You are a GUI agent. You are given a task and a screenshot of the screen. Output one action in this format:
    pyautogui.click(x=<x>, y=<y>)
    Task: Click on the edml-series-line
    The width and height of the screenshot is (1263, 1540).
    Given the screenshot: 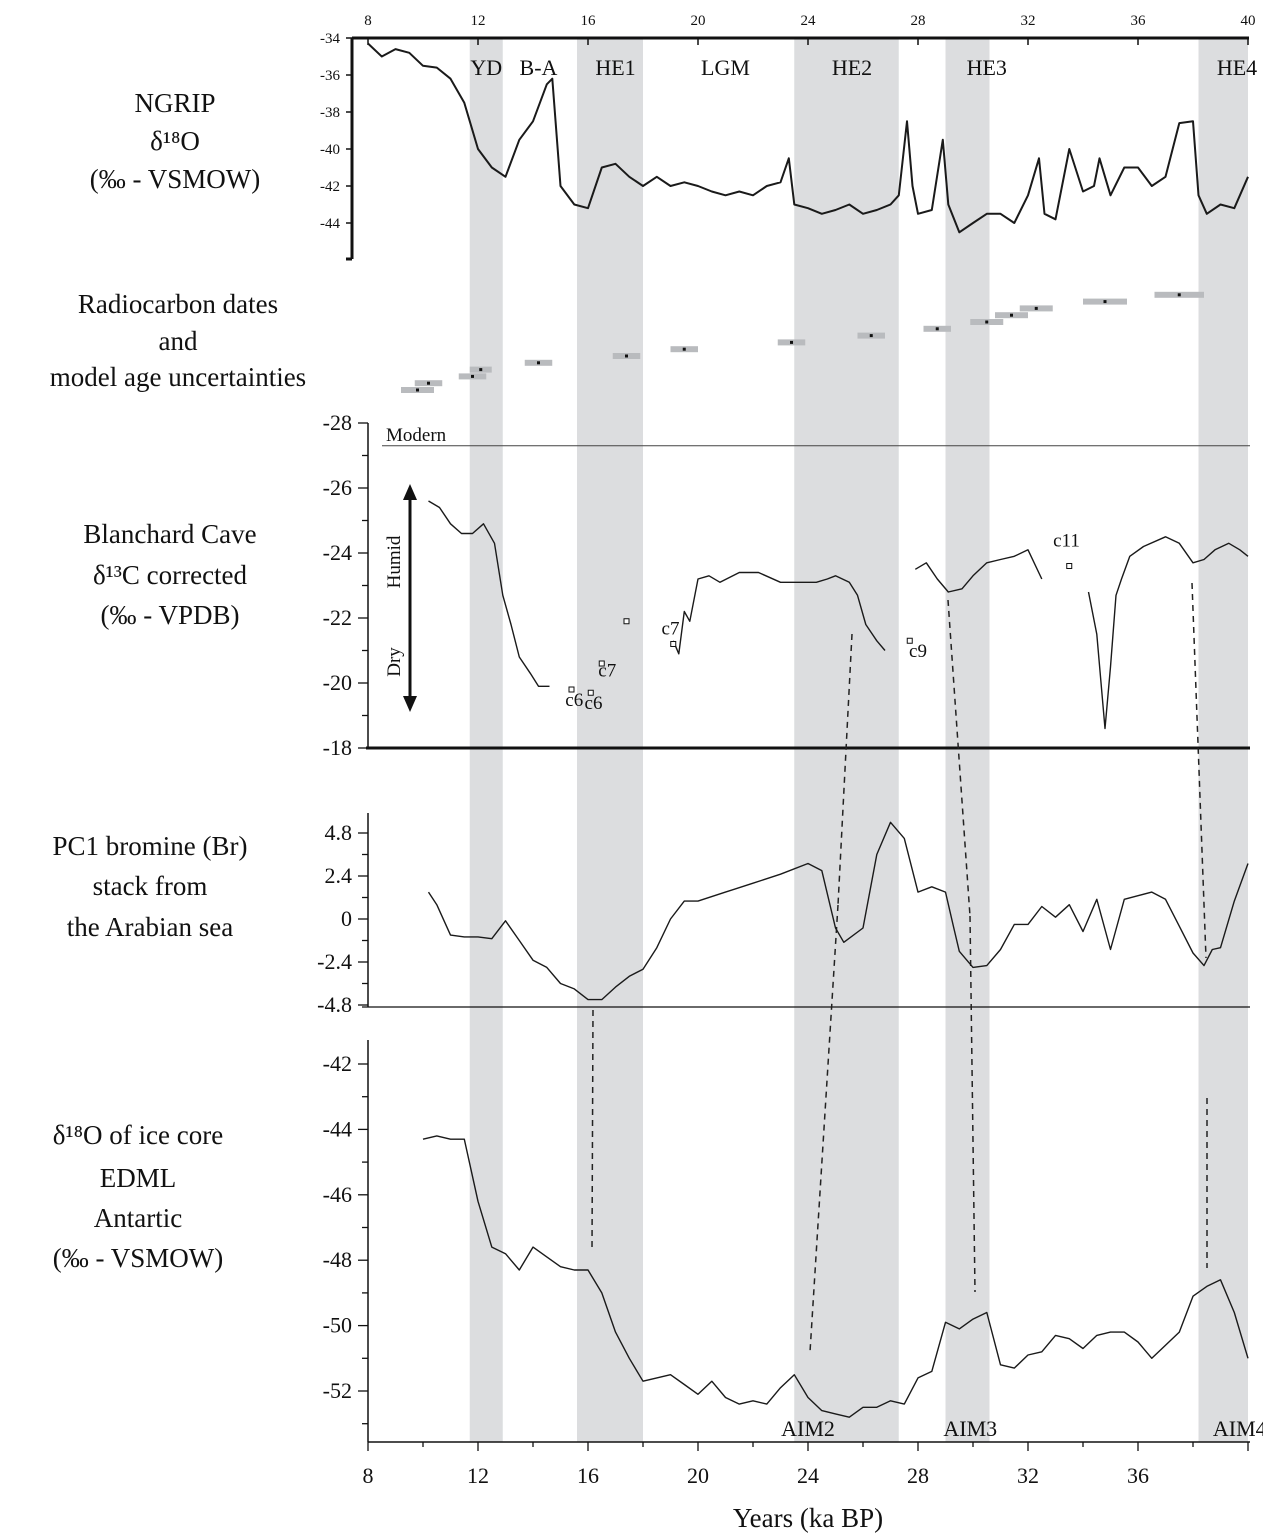 What is the action you would take?
    pyautogui.click(x=835, y=1276)
    